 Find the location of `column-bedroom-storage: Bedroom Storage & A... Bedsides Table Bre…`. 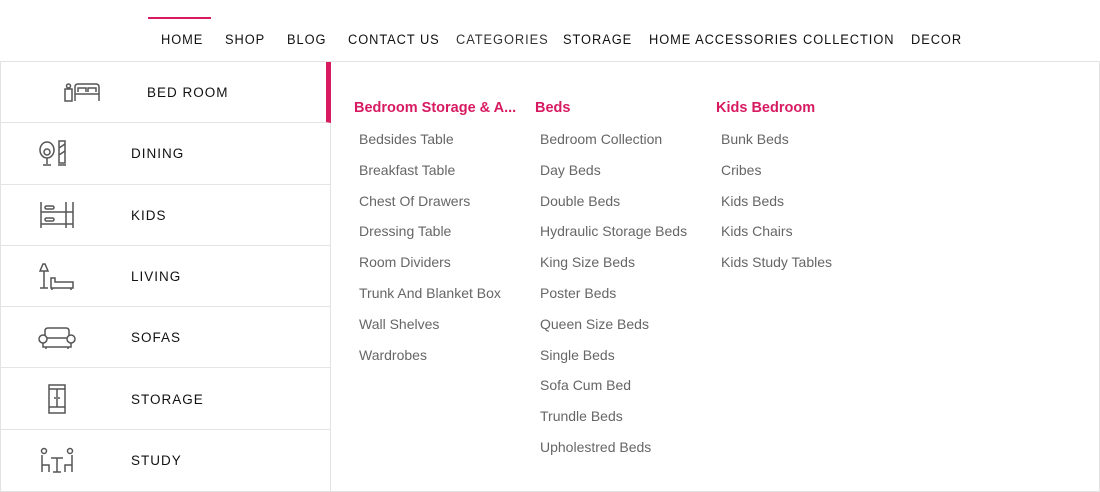

column-bedroom-storage: Bedroom Storage & A... Bedsides Table Bre… is located at coordinates (436, 238).